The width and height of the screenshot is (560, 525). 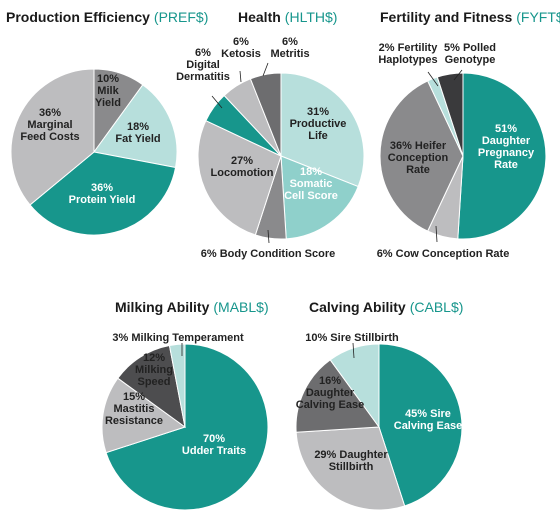 What do you see at coordinates (408, 54) in the screenshot?
I see `slice-label-2-fertility-haplotypes: 2% Fertility Haplotypes` at bounding box center [408, 54].